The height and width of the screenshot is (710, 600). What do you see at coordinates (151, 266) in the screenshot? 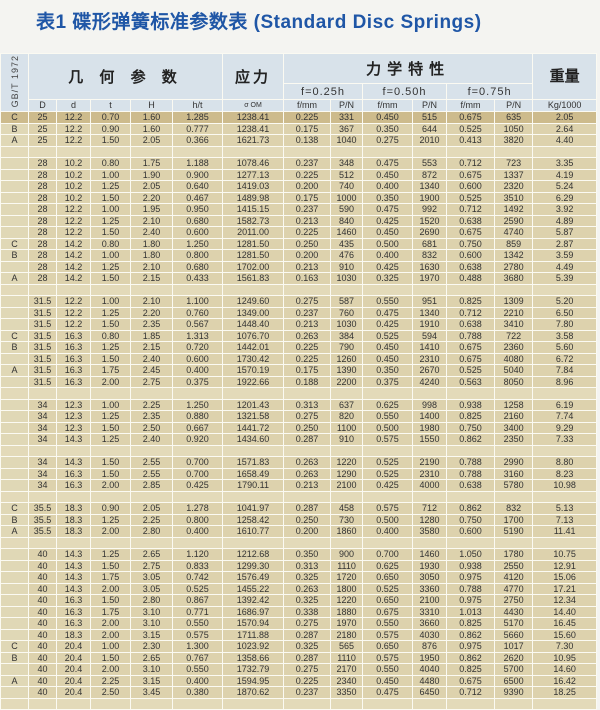
I see `col-height-cell: 2.10` at bounding box center [151, 266].